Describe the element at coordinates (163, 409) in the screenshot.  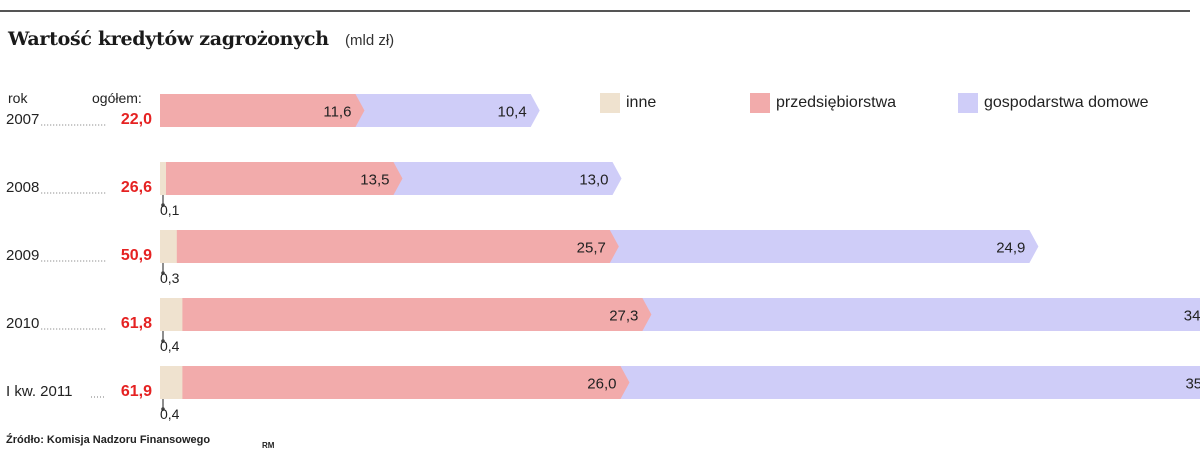
I see `inne-tick-dot-i-kw-2011` at that location.